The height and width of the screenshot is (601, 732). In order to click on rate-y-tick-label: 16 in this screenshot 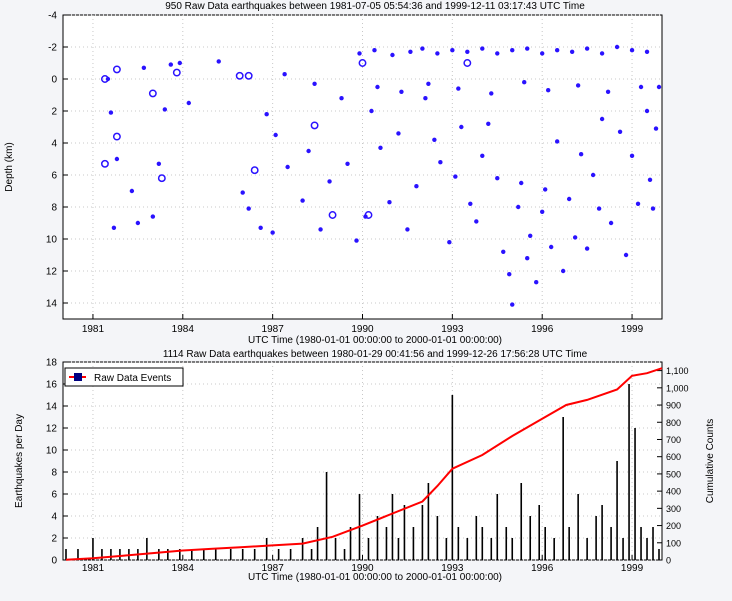, I will do `click(52, 385)`.